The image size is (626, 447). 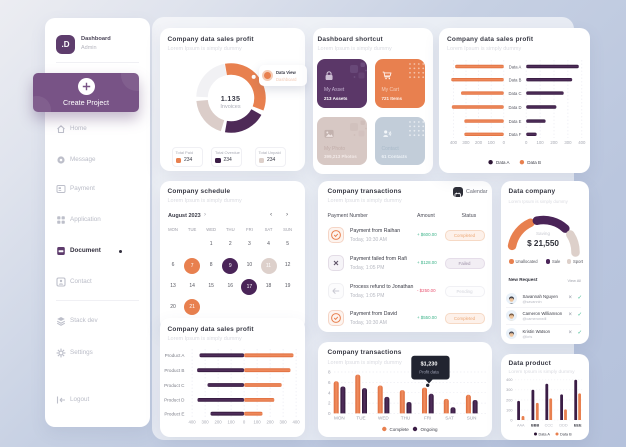 I want to click on svg-text: THU, so click(x=405, y=418).